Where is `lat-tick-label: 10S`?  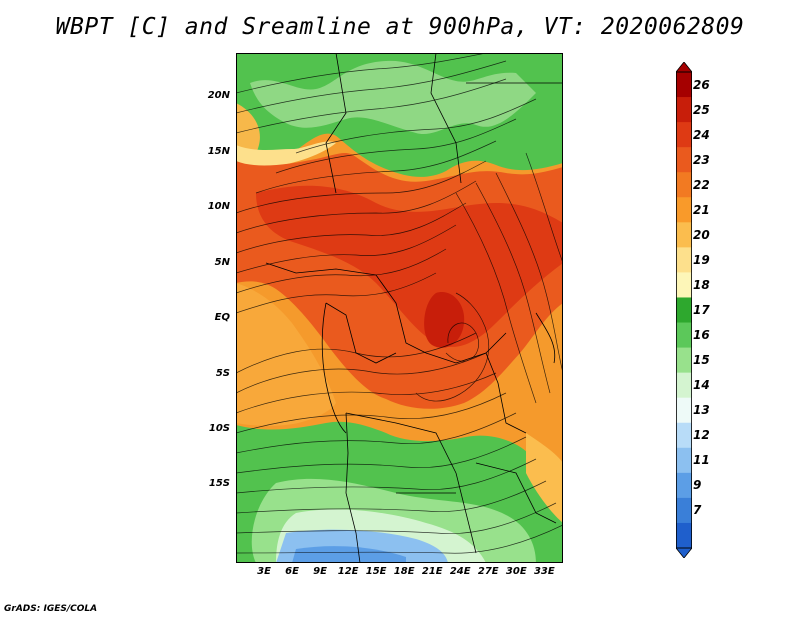
lat-tick-label: 10S is located at coordinates (219, 428).